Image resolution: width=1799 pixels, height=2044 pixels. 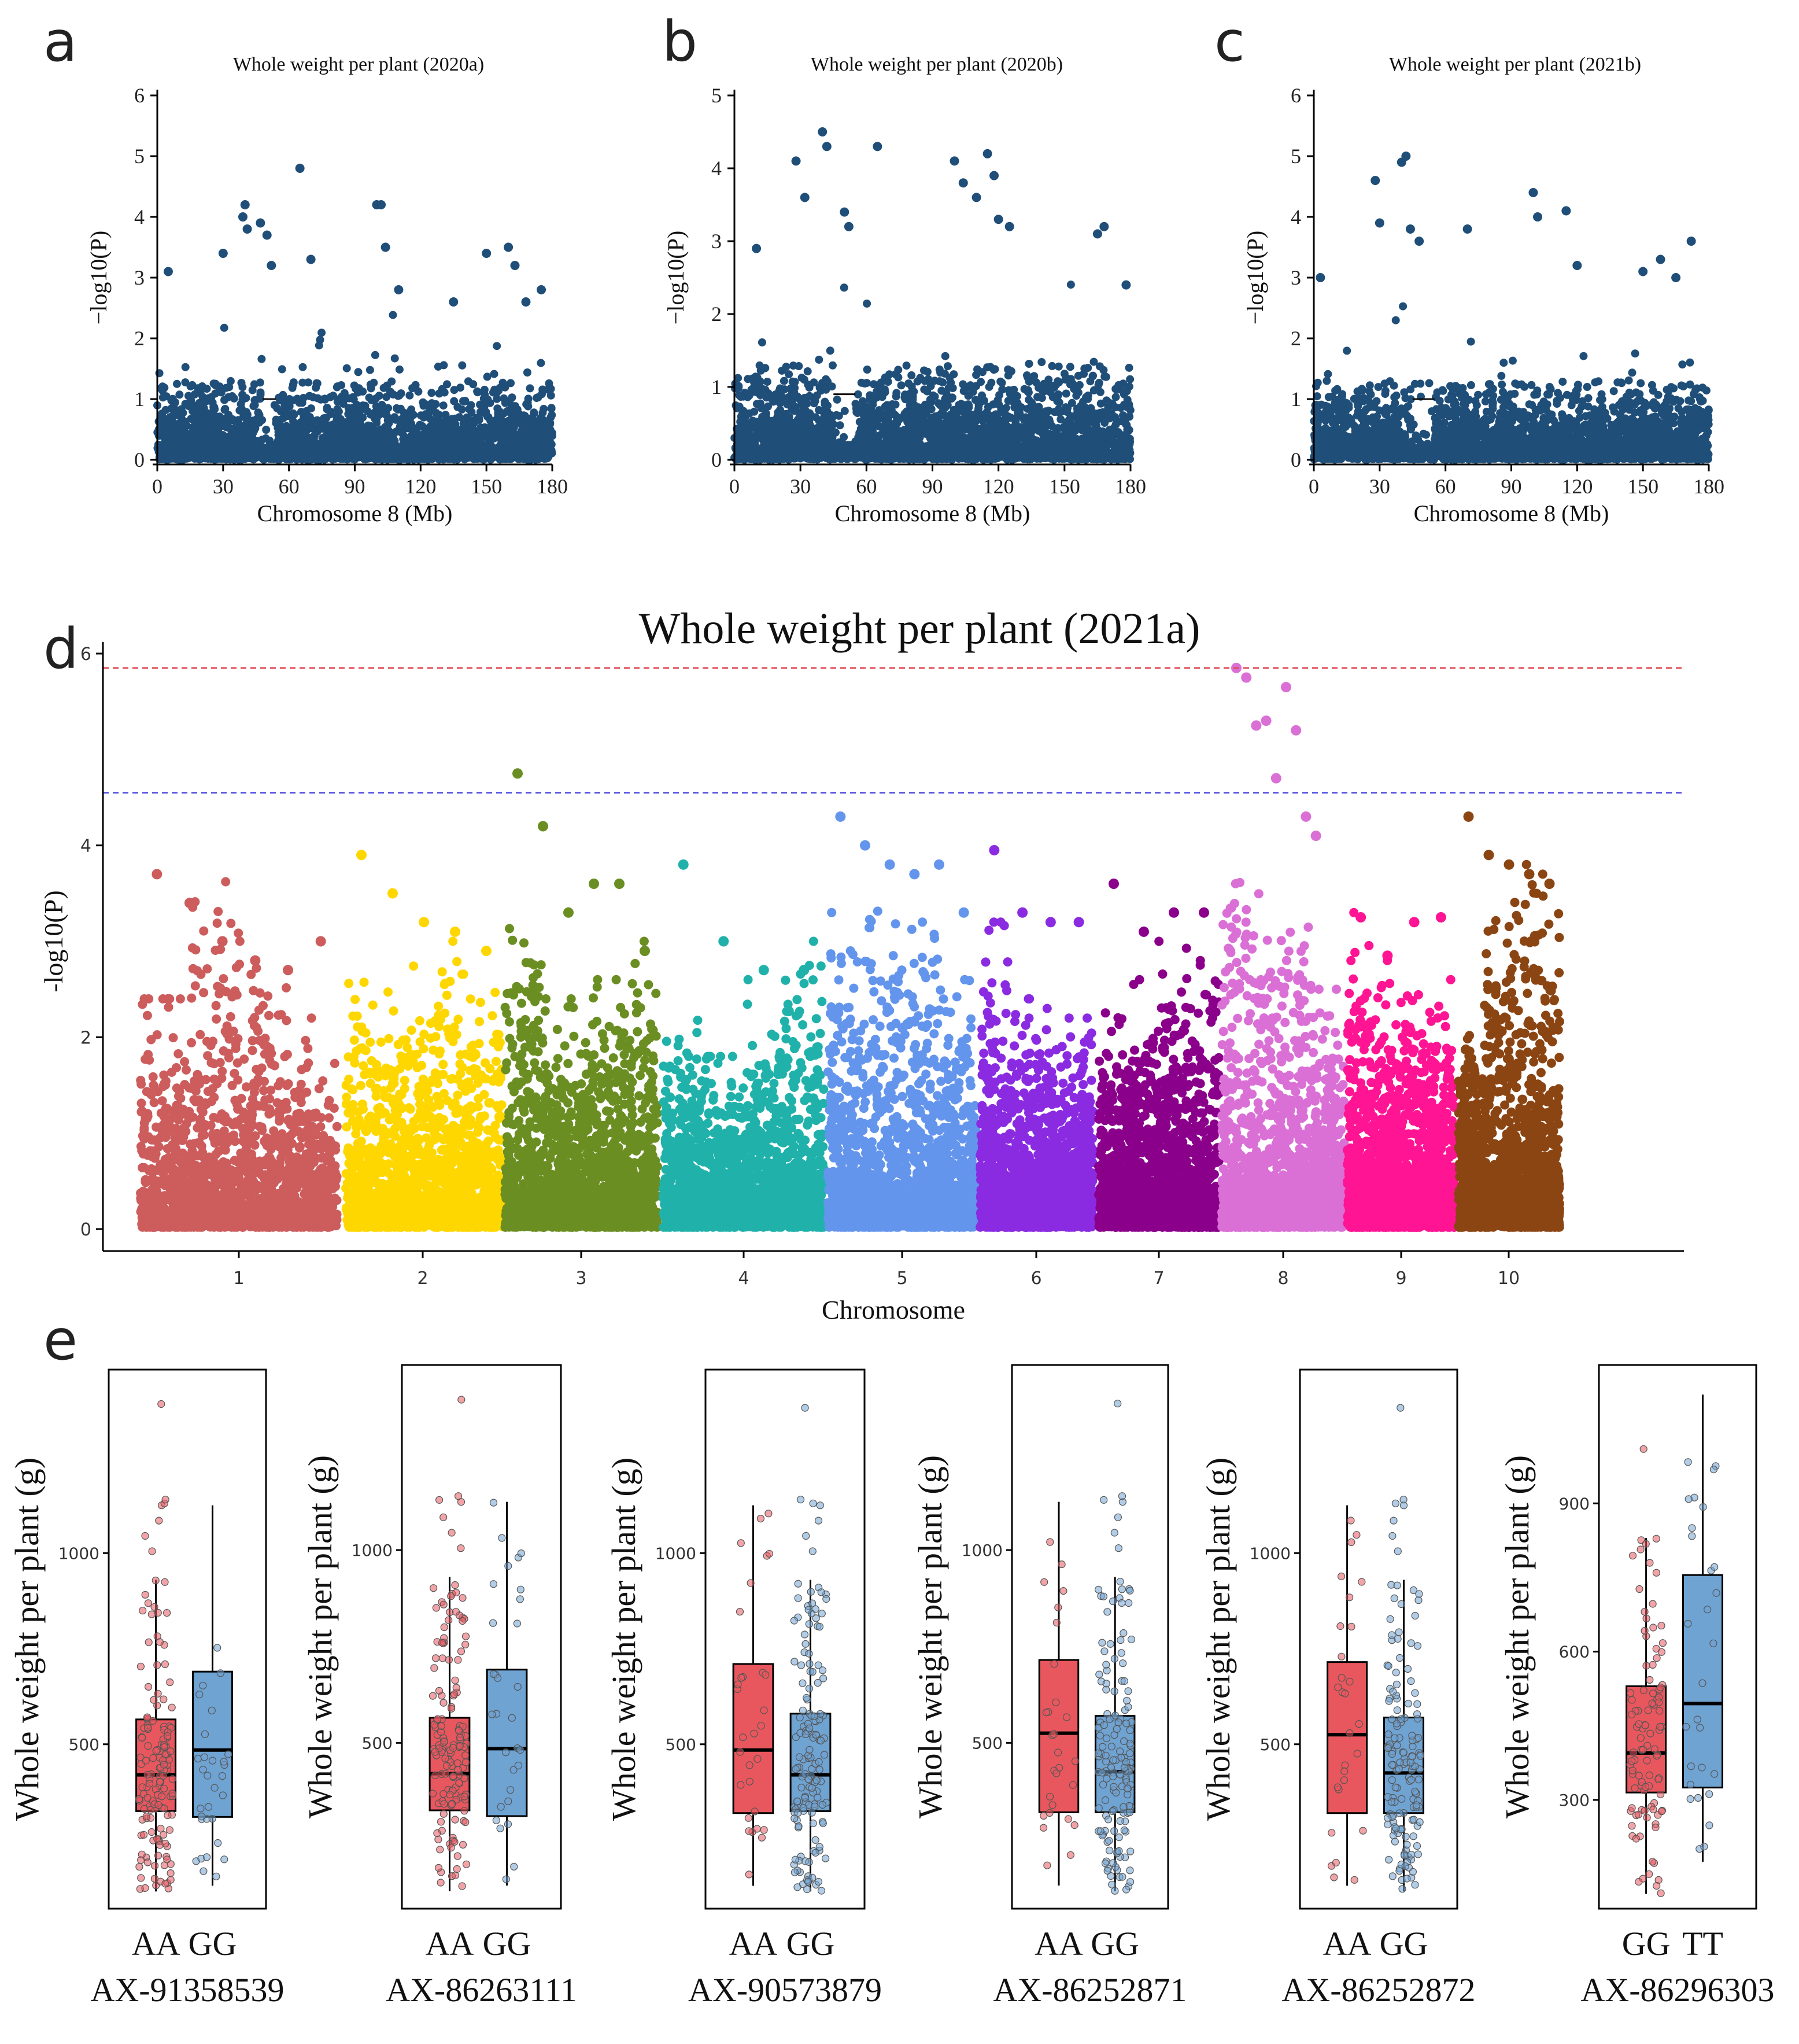 What do you see at coordinates (355, 513) in the screenshot?
I see `x-axis-label: Chromosome 8 (Mb)` at bounding box center [355, 513].